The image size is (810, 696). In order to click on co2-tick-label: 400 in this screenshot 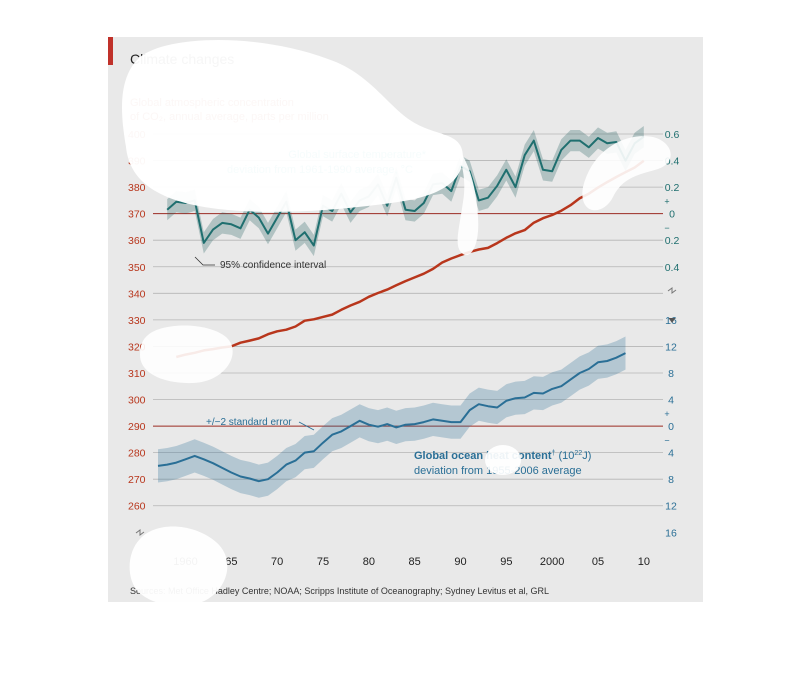, I will do `click(137, 135)`.